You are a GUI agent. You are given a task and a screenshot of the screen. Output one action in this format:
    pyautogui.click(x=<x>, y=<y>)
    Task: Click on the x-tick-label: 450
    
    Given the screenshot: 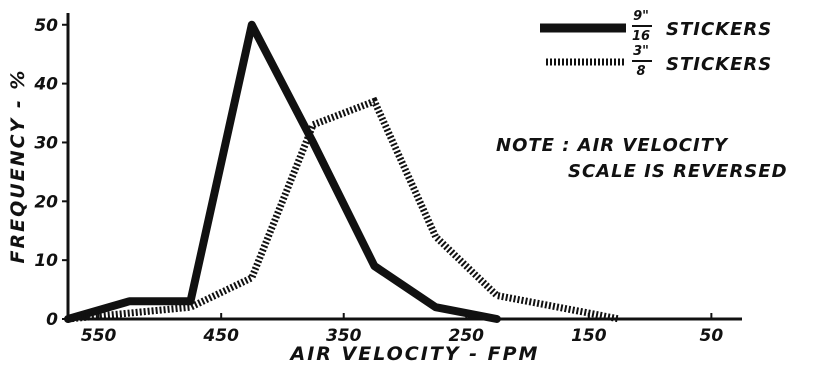 What is the action you would take?
    pyautogui.click(x=220, y=336)
    